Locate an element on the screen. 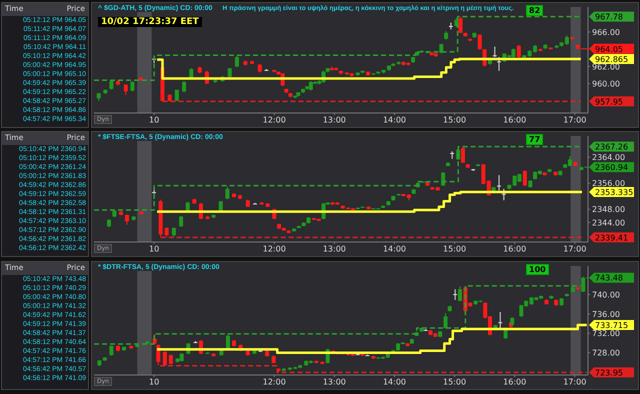  y-tick-label: 728.00 is located at coordinates (606, 353).